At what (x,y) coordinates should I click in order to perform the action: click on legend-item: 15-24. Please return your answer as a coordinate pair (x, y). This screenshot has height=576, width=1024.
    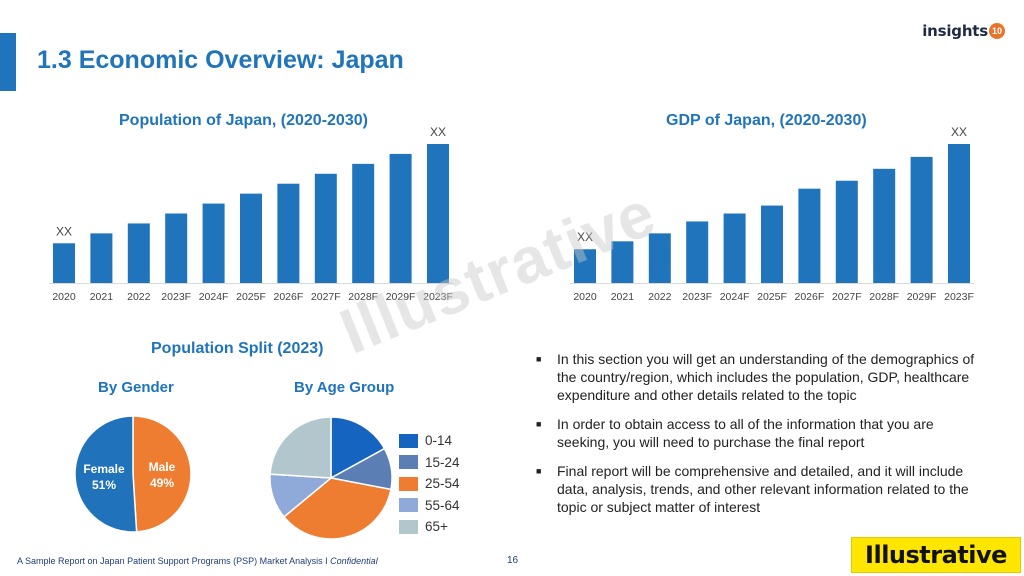
    Looking at the image, I should click on (429, 463).